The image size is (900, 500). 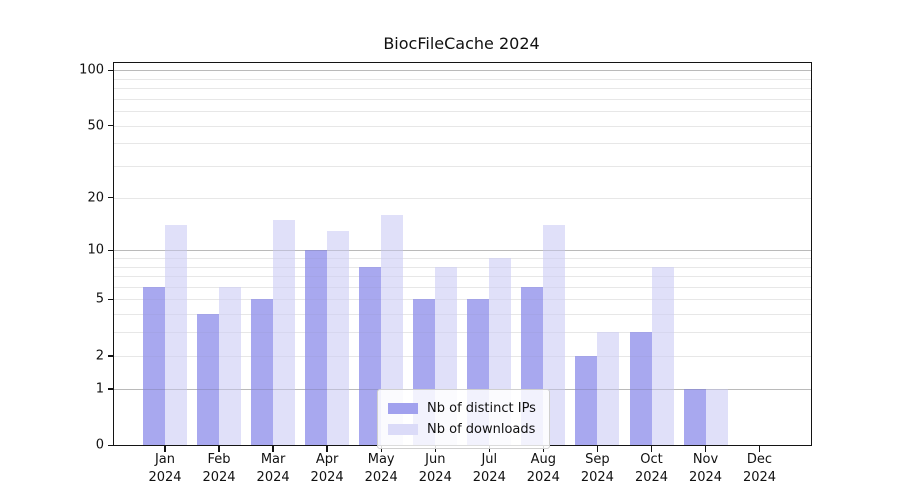 I want to click on x-tick-label-aug: Aug 2024, so click(x=543, y=469).